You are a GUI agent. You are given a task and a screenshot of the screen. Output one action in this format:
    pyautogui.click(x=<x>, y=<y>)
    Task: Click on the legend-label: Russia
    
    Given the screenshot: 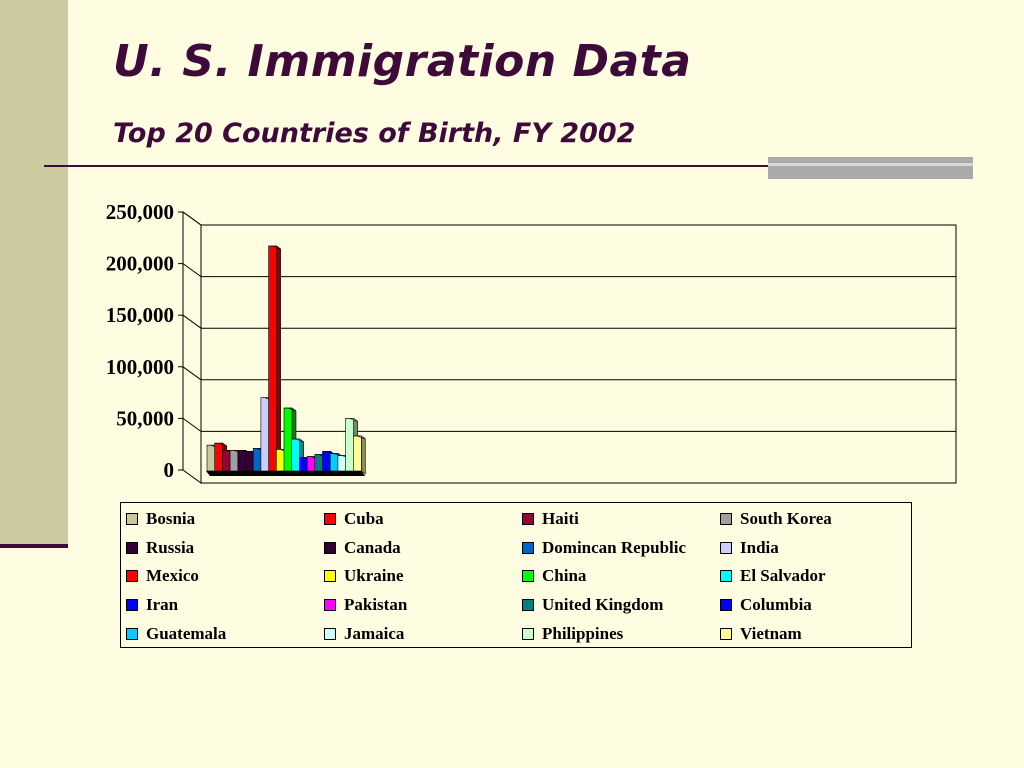 What is the action you would take?
    pyautogui.click(x=170, y=547)
    